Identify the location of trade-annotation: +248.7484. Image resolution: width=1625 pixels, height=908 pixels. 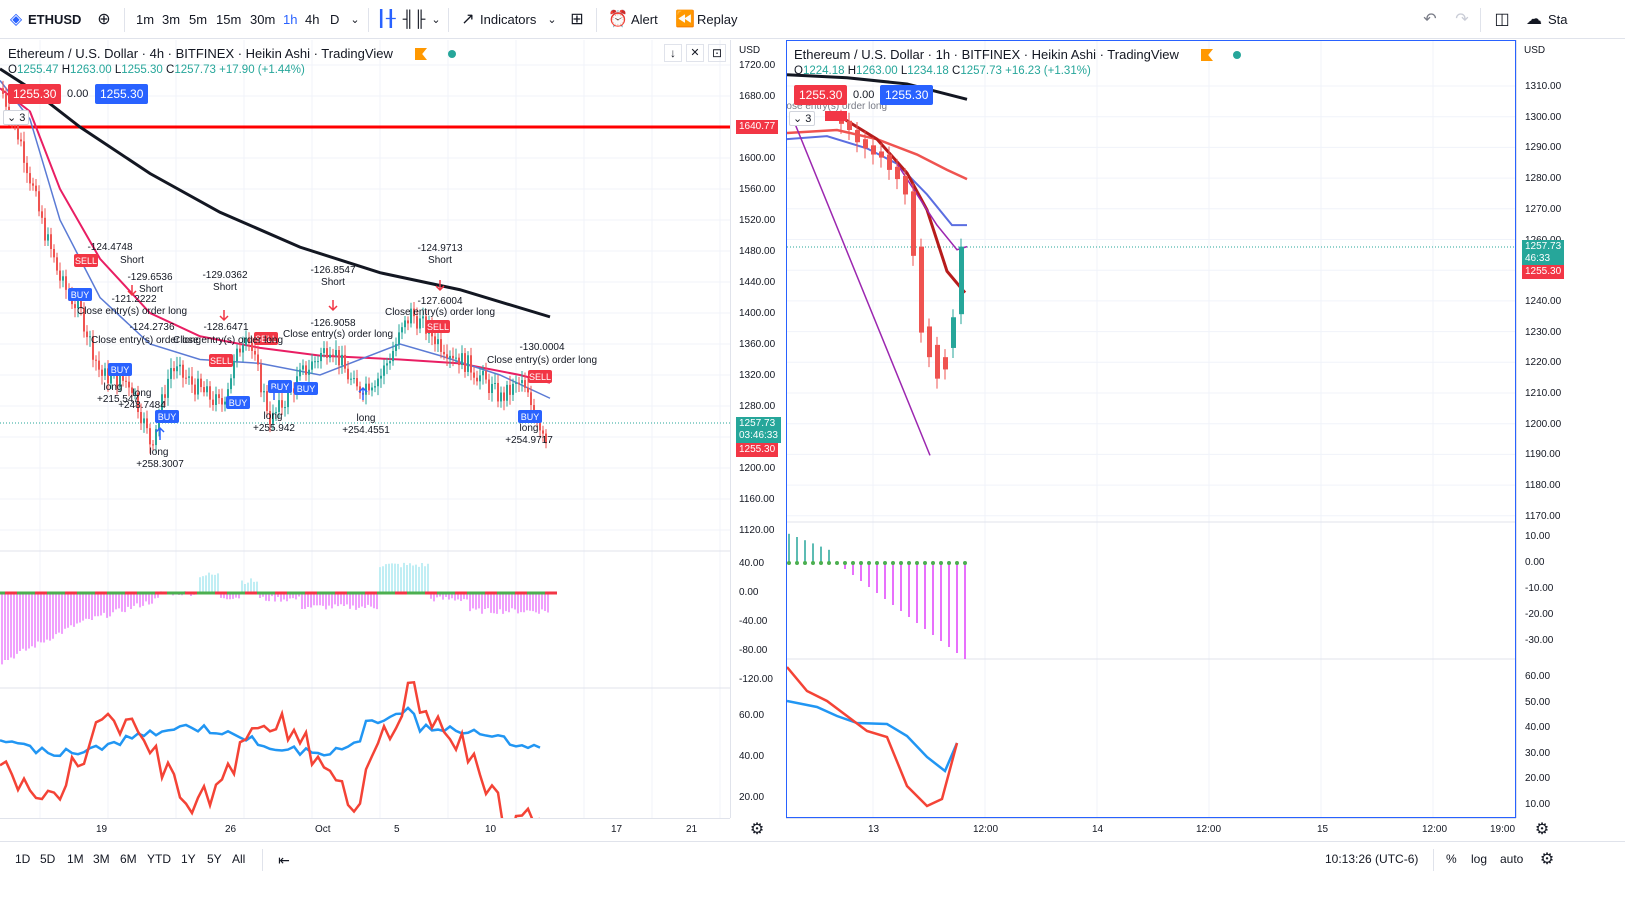
(142, 405).